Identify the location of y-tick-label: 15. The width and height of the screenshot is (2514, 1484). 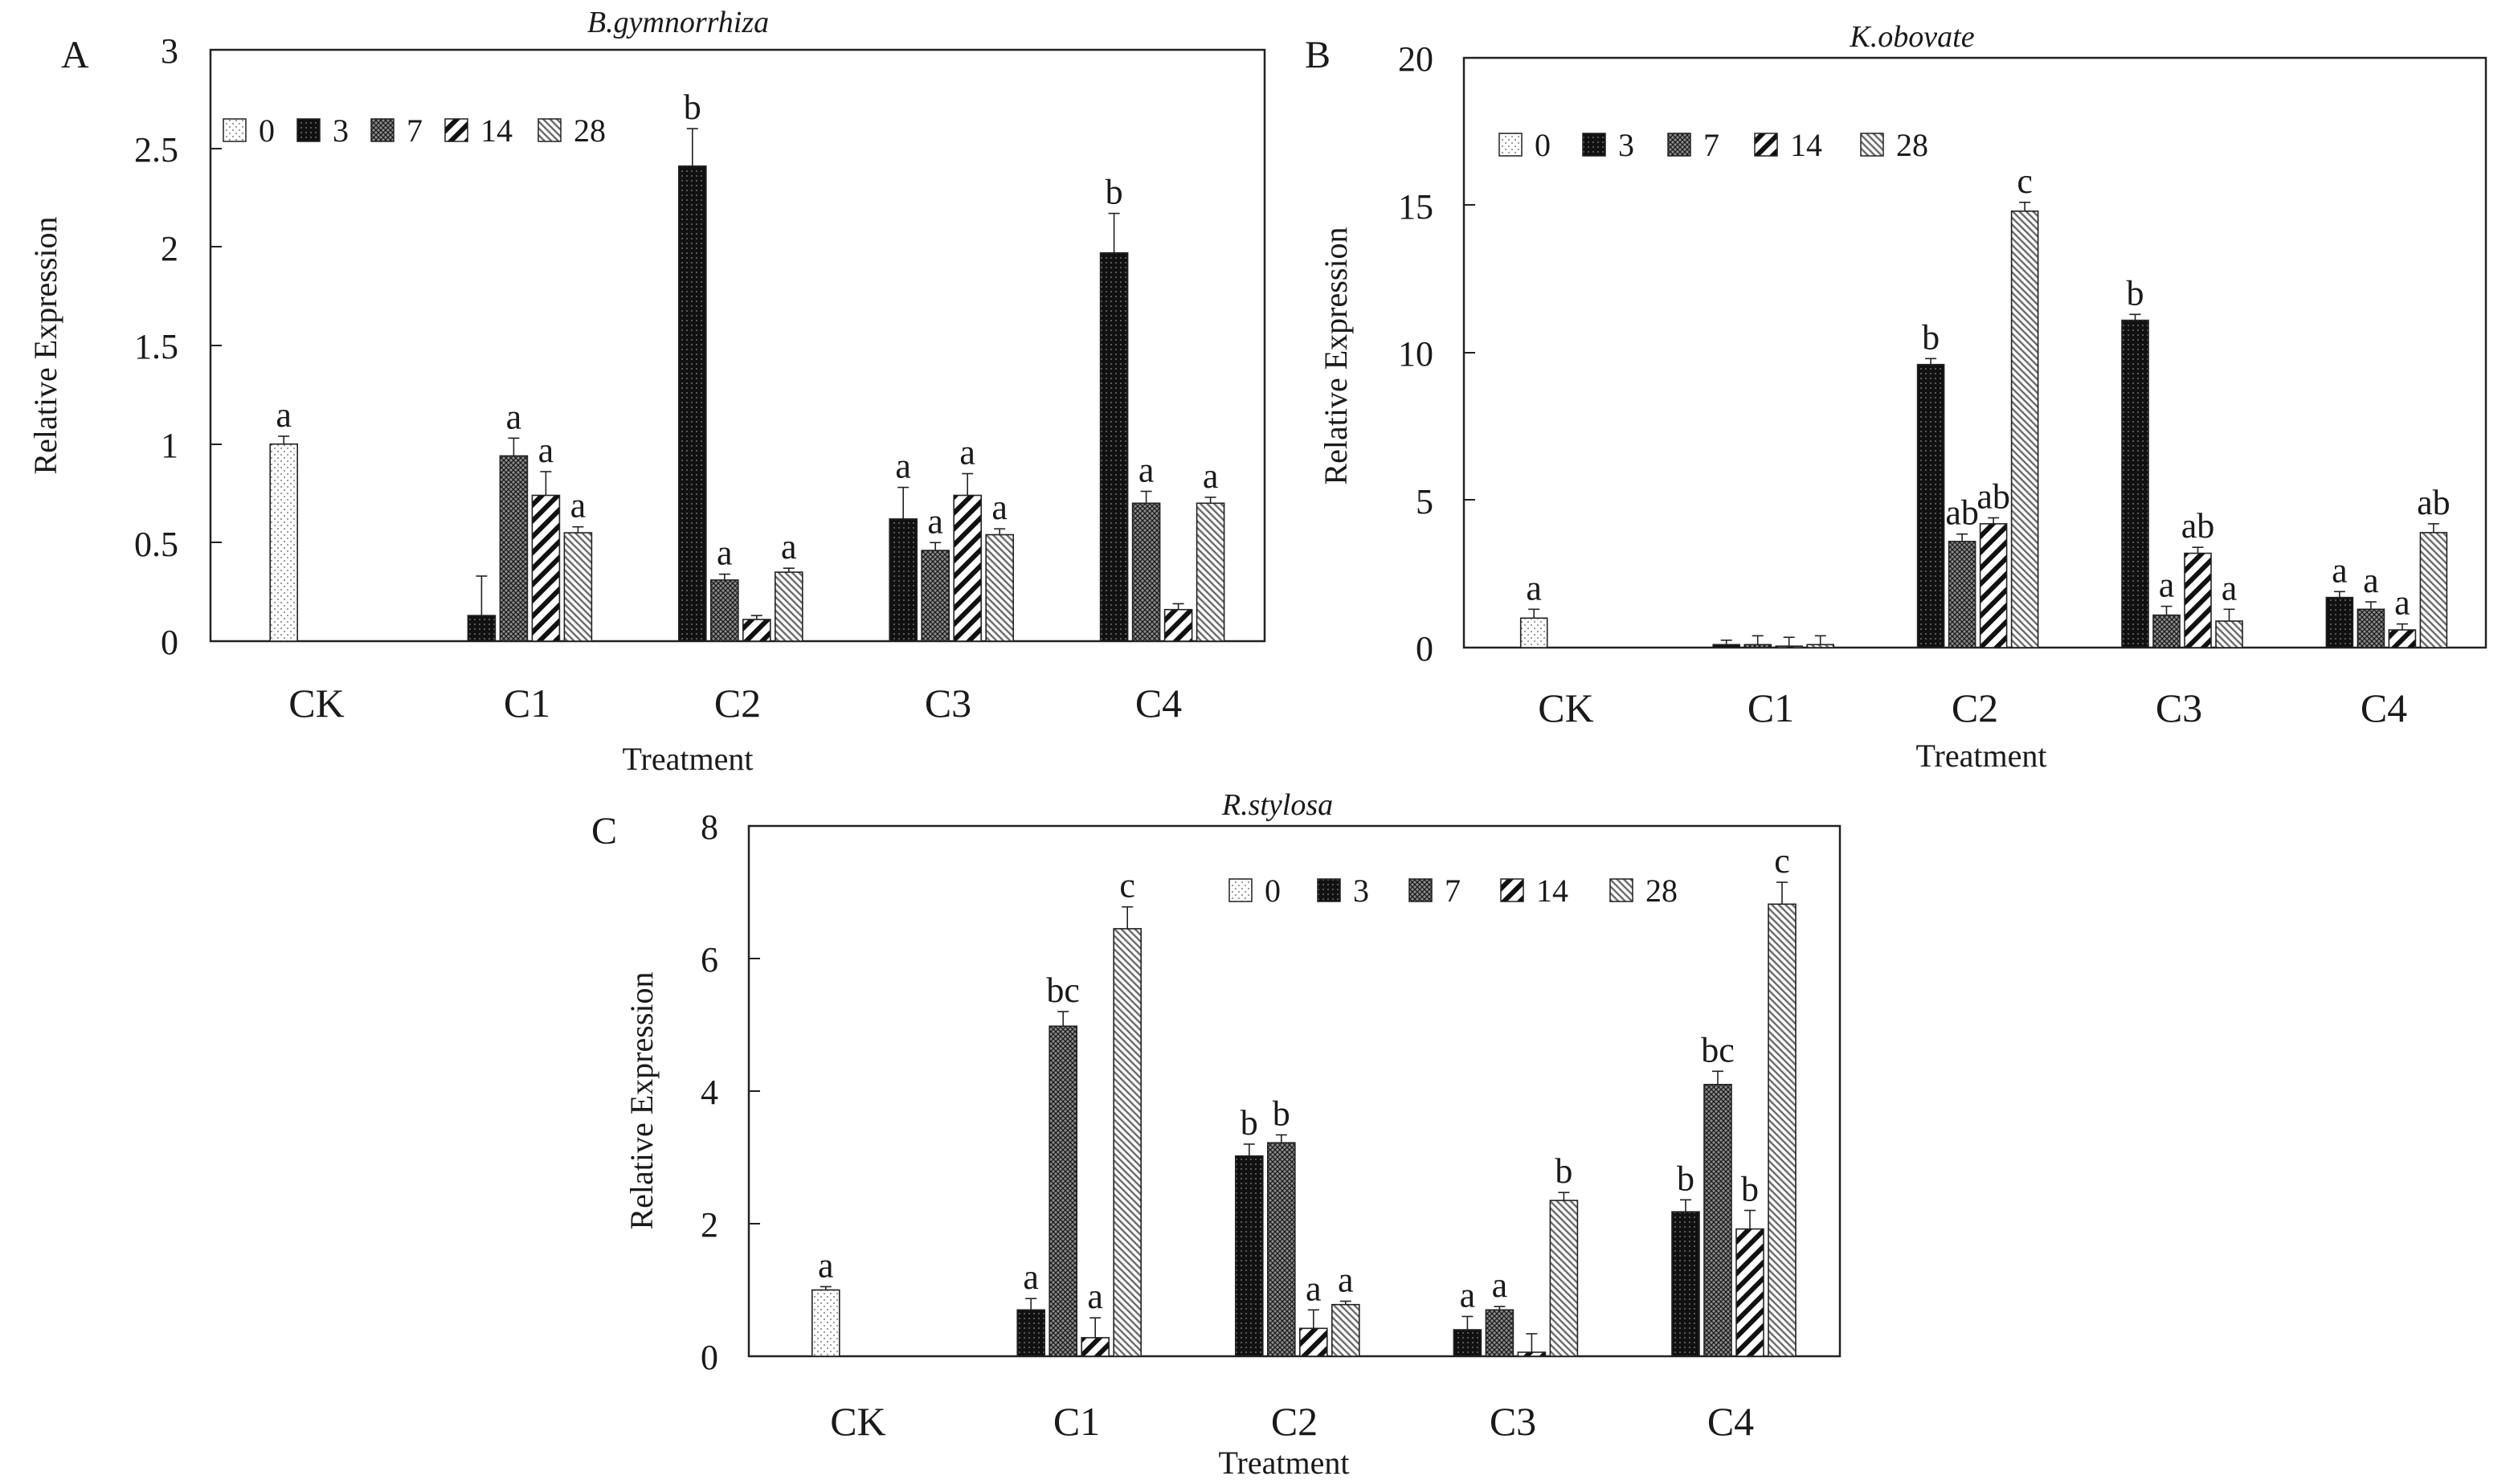
(1415, 207).